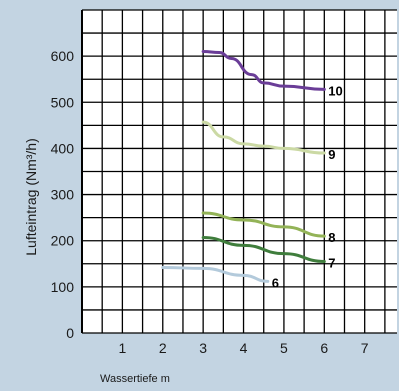 Image resolution: width=399 pixels, height=391 pixels. I want to click on x-axis-label: Wassertiefe m, so click(135, 379).